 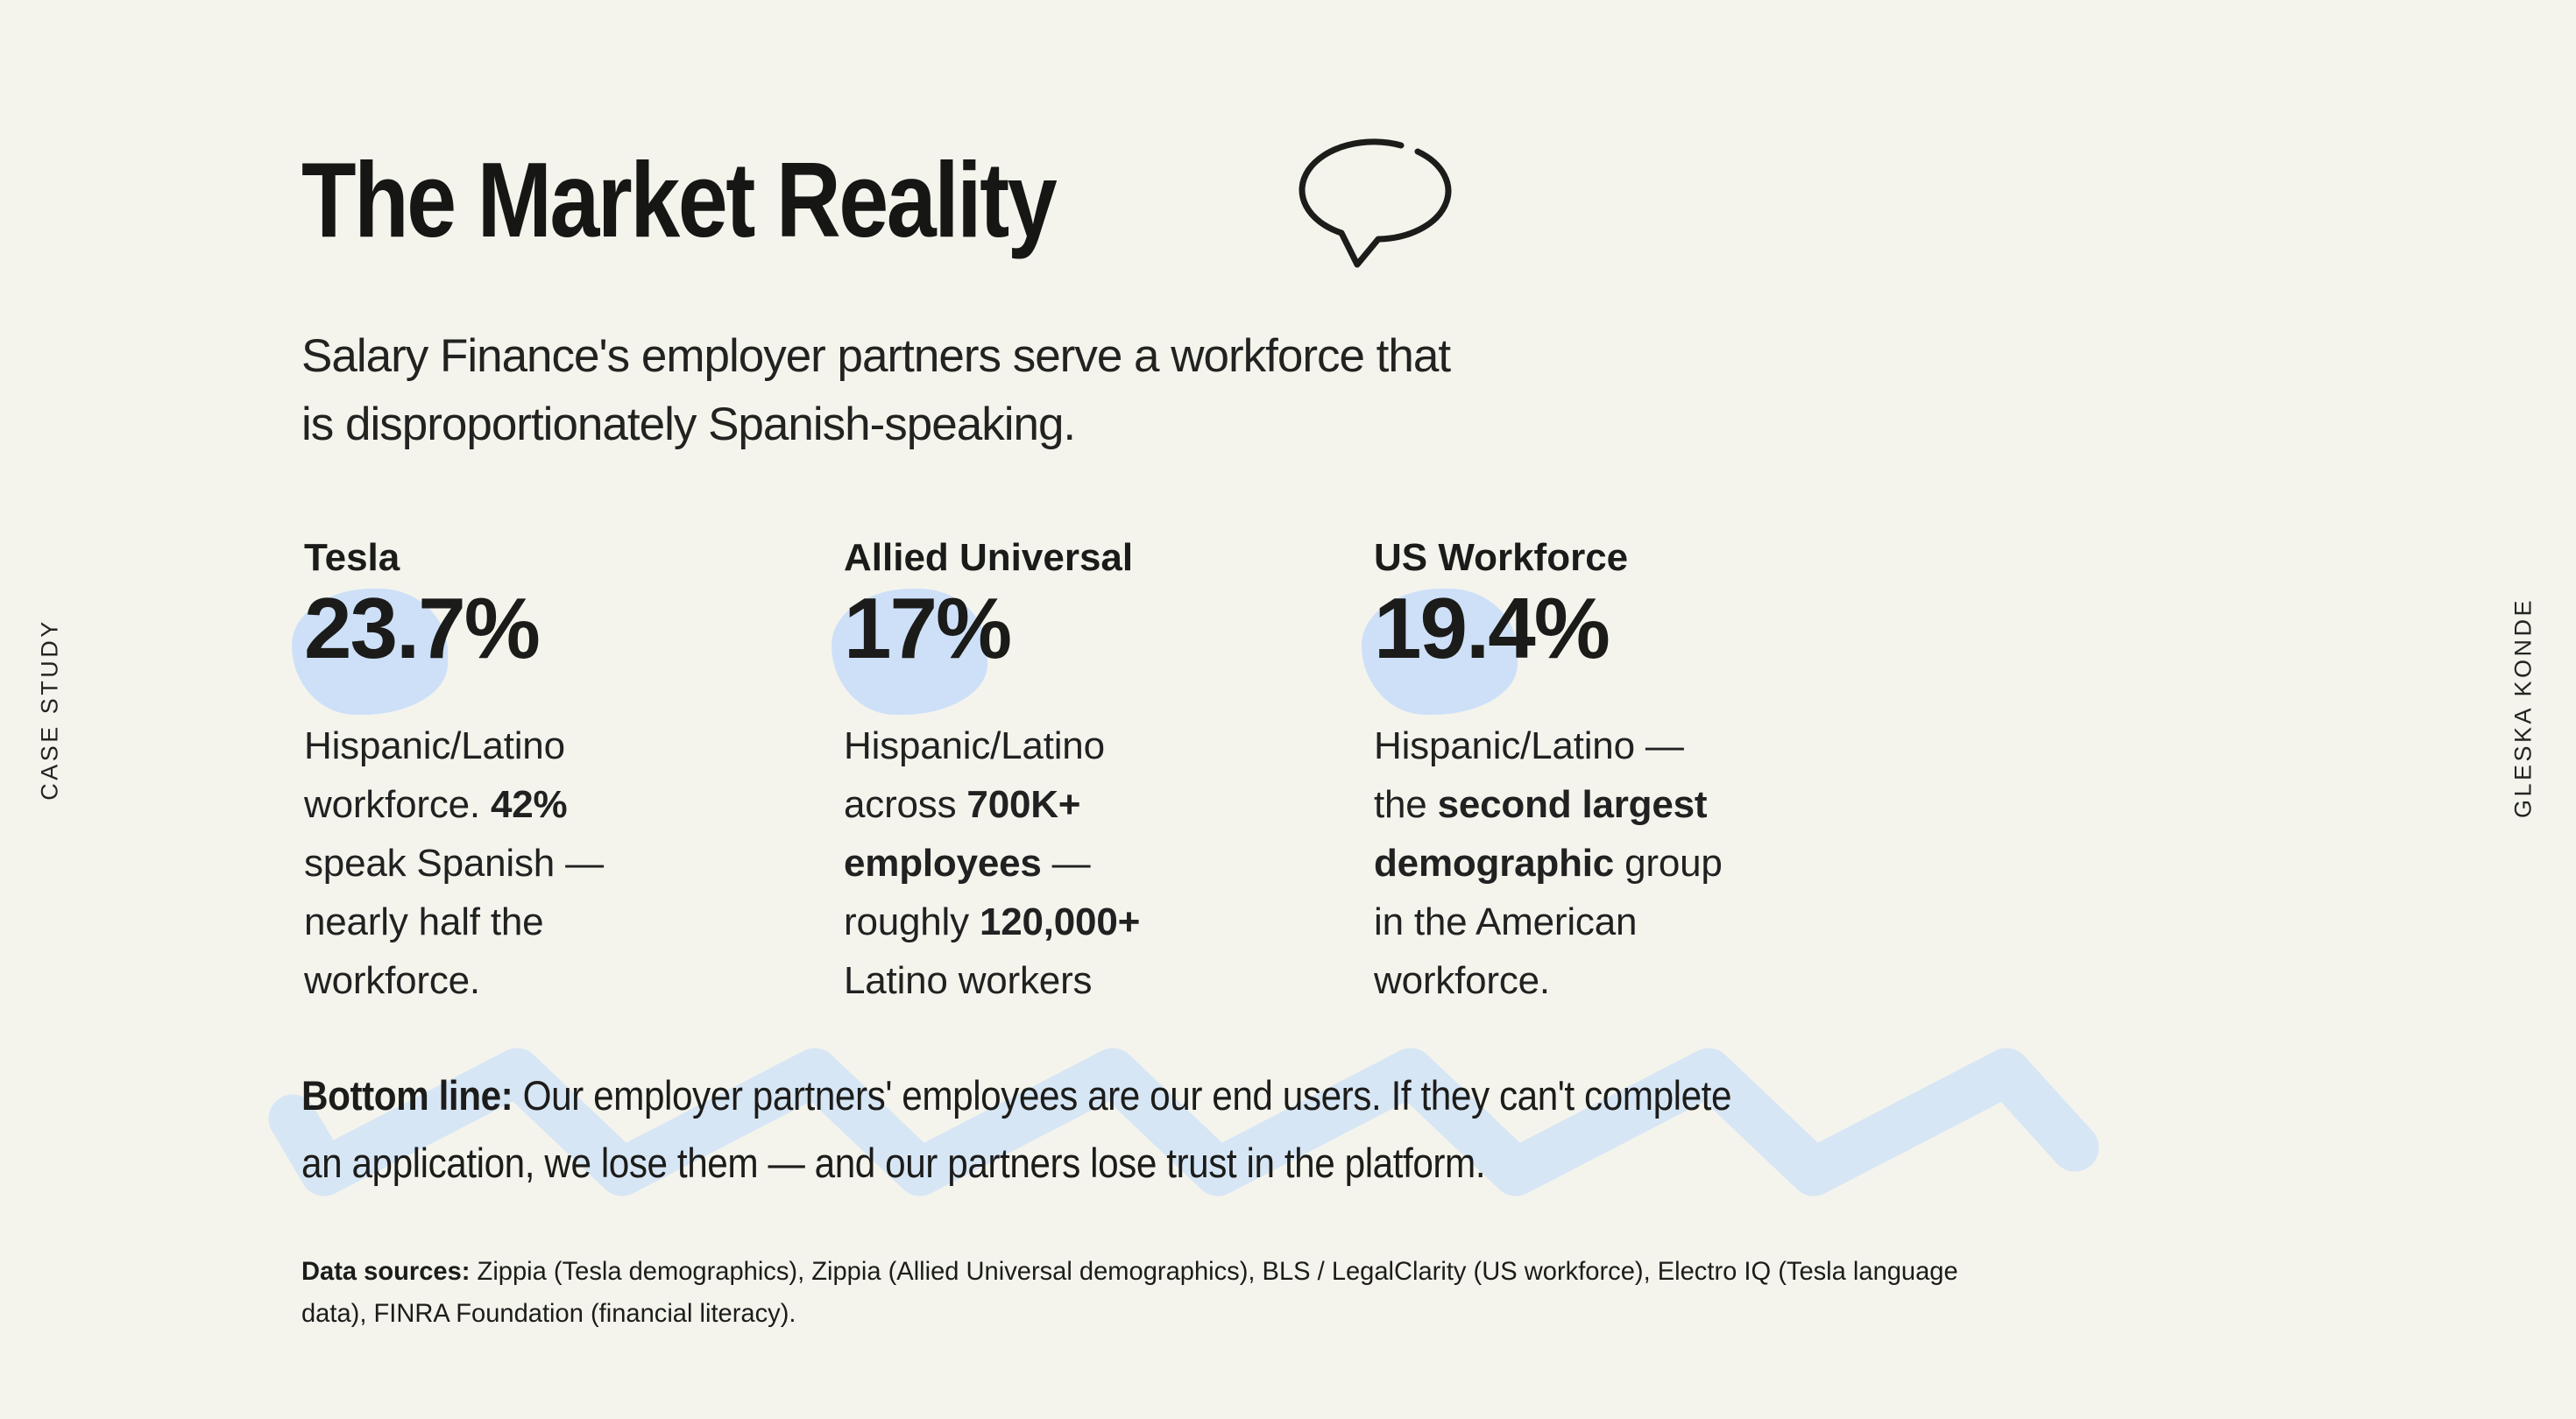 I want to click on stat-value-wrap: 23.7%, so click(x=416, y=647).